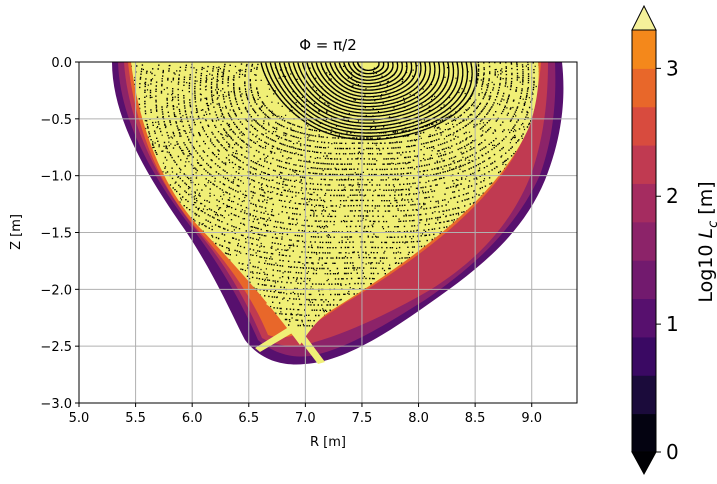 The width and height of the screenshot is (717, 484). Describe the element at coordinates (644, 17) in the screenshot. I see `colorbar-extend-max` at that location.